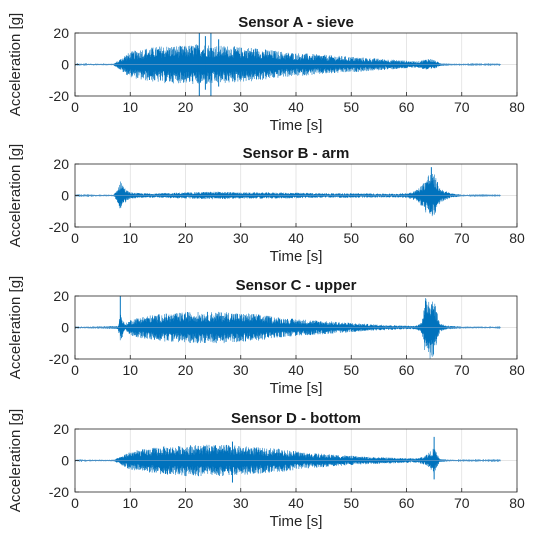  Describe the element at coordinates (296, 22) in the screenshot. I see `chart-title: Sensor A - sieve` at that location.